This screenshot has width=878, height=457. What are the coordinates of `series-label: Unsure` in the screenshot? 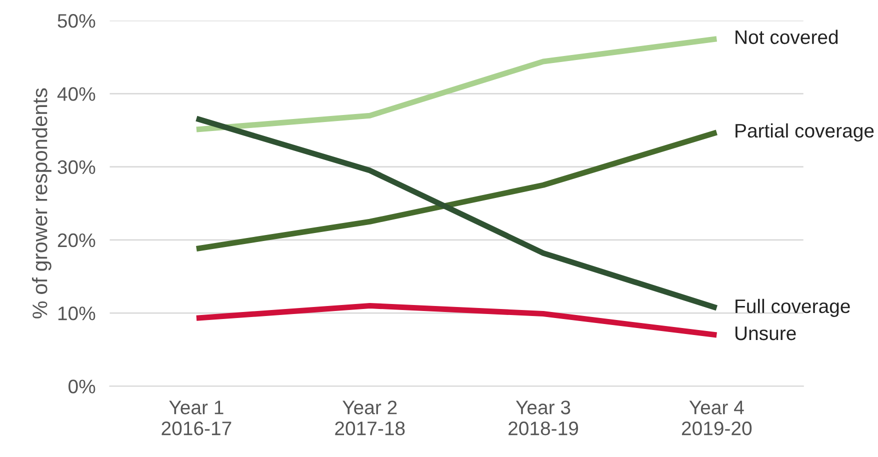 It's located at (766, 333).